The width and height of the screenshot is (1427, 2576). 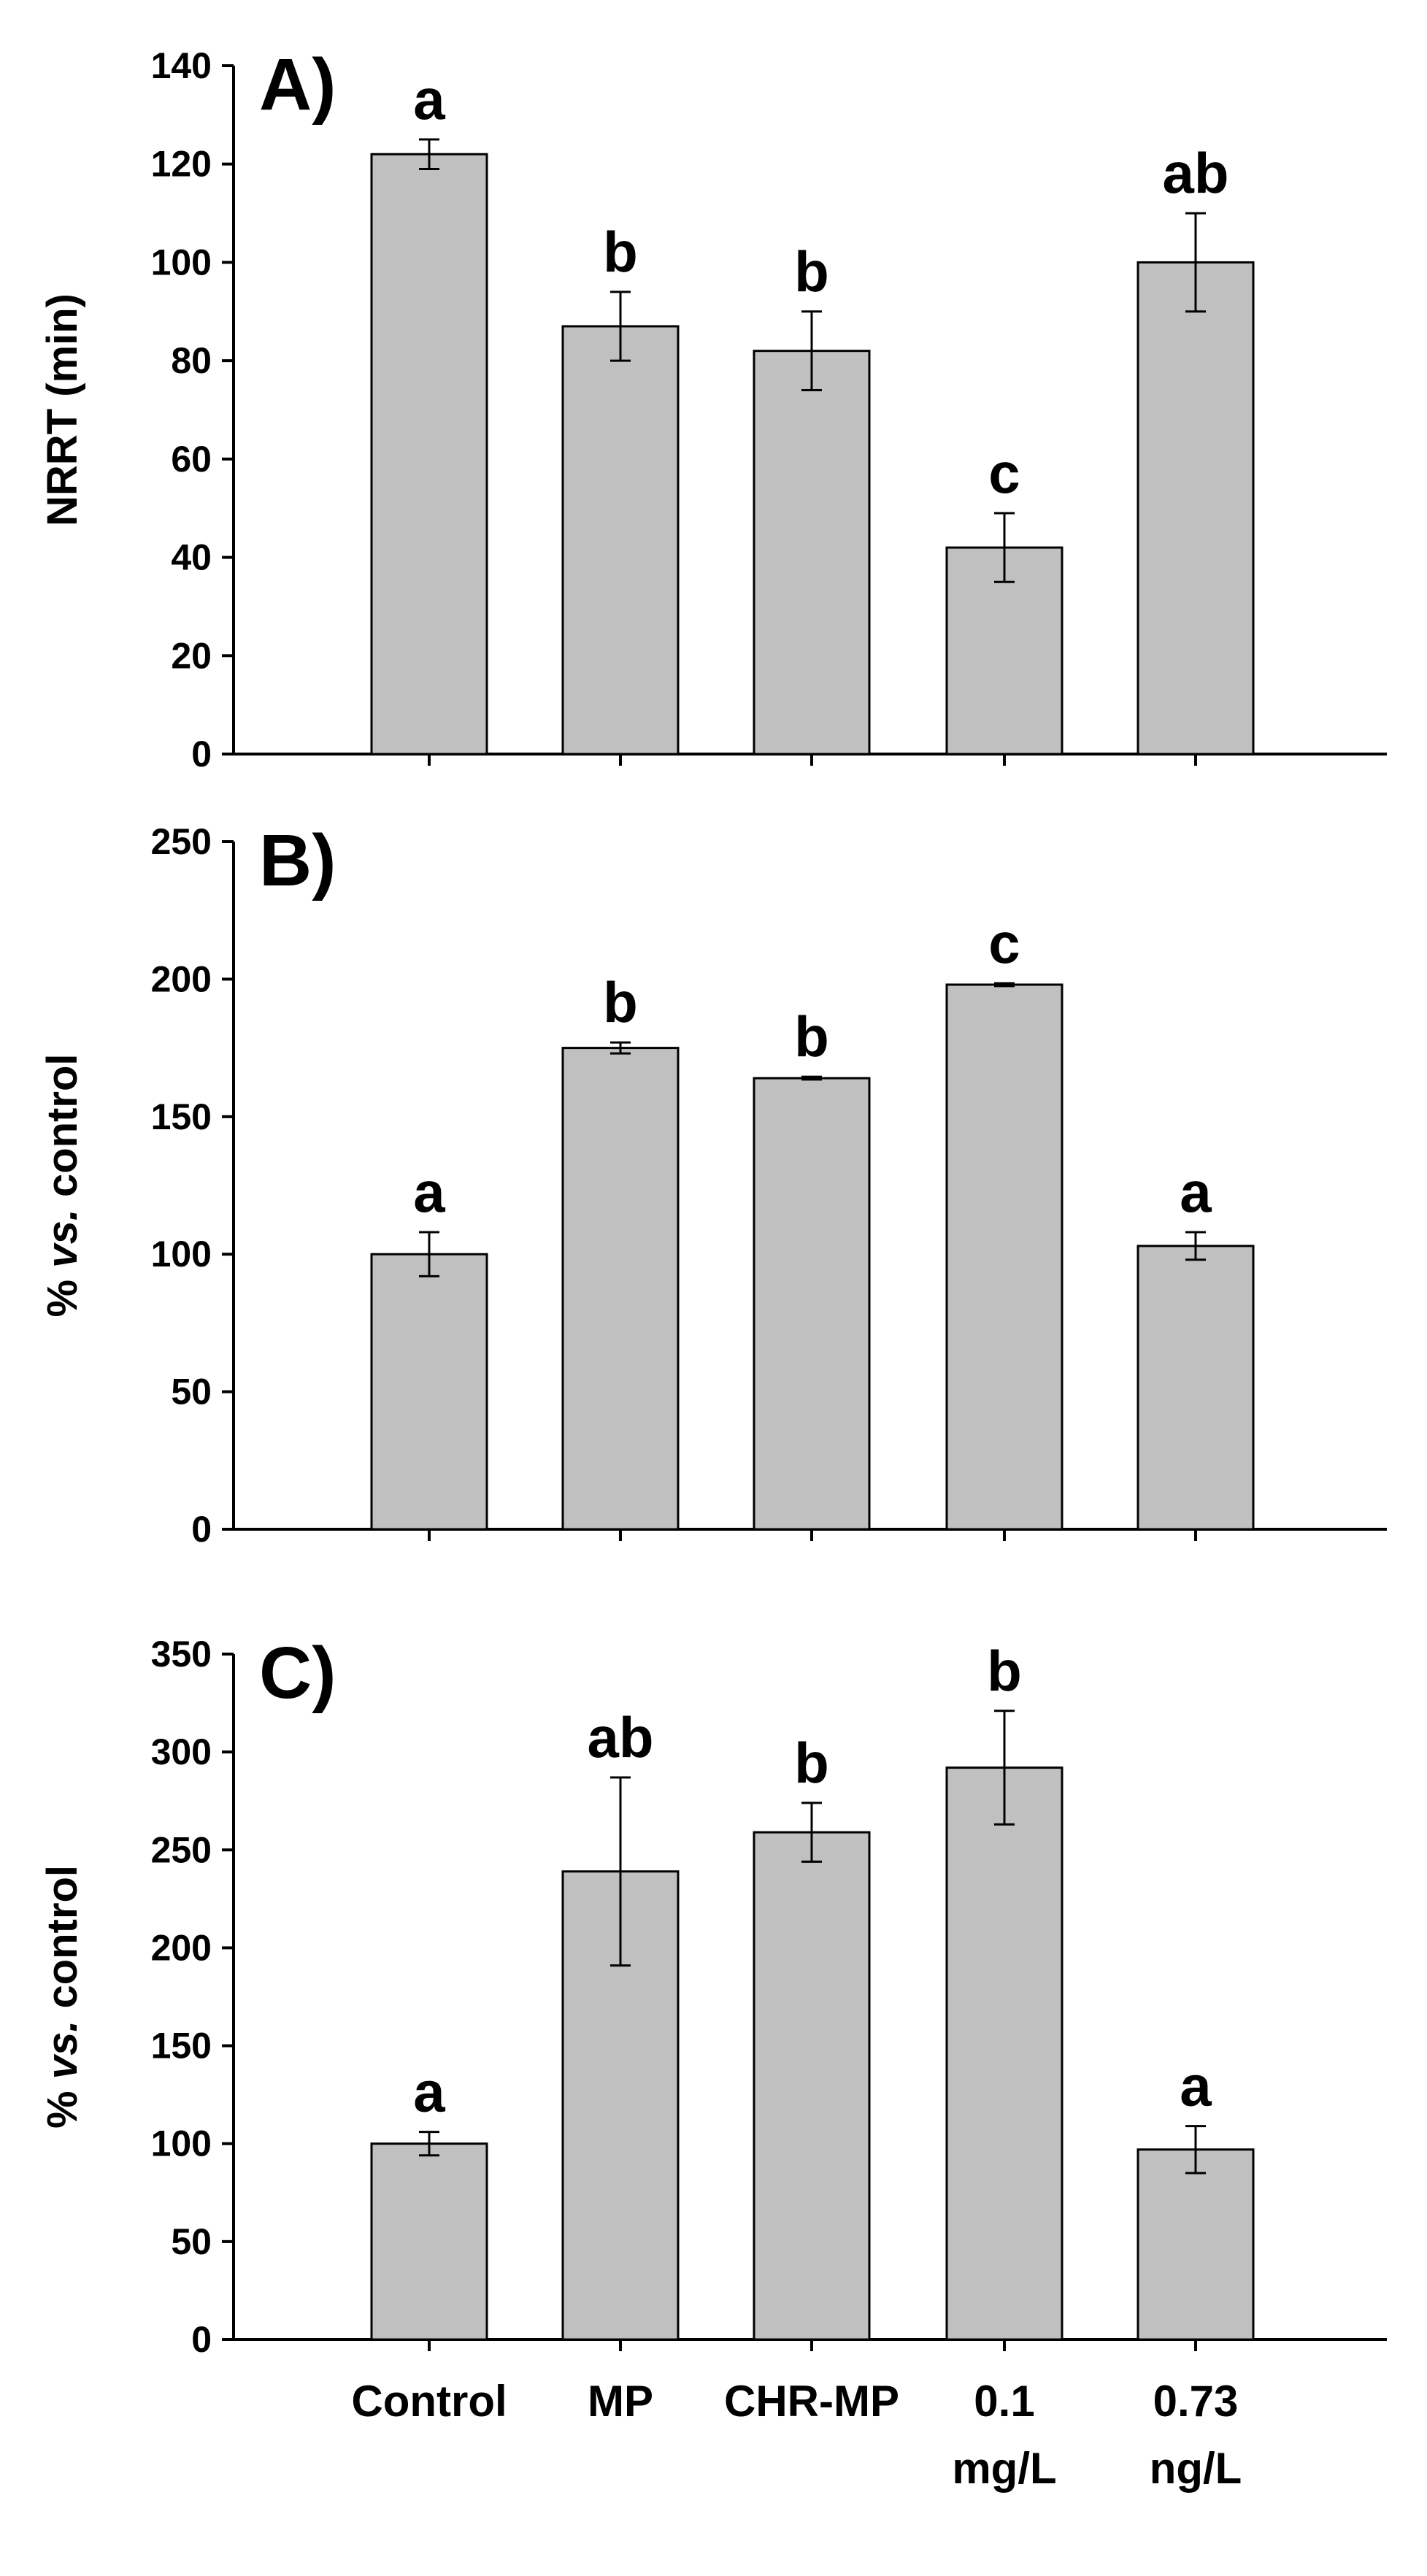 What do you see at coordinates (1004, 2401) in the screenshot?
I see `x-category-label: 0.1` at bounding box center [1004, 2401].